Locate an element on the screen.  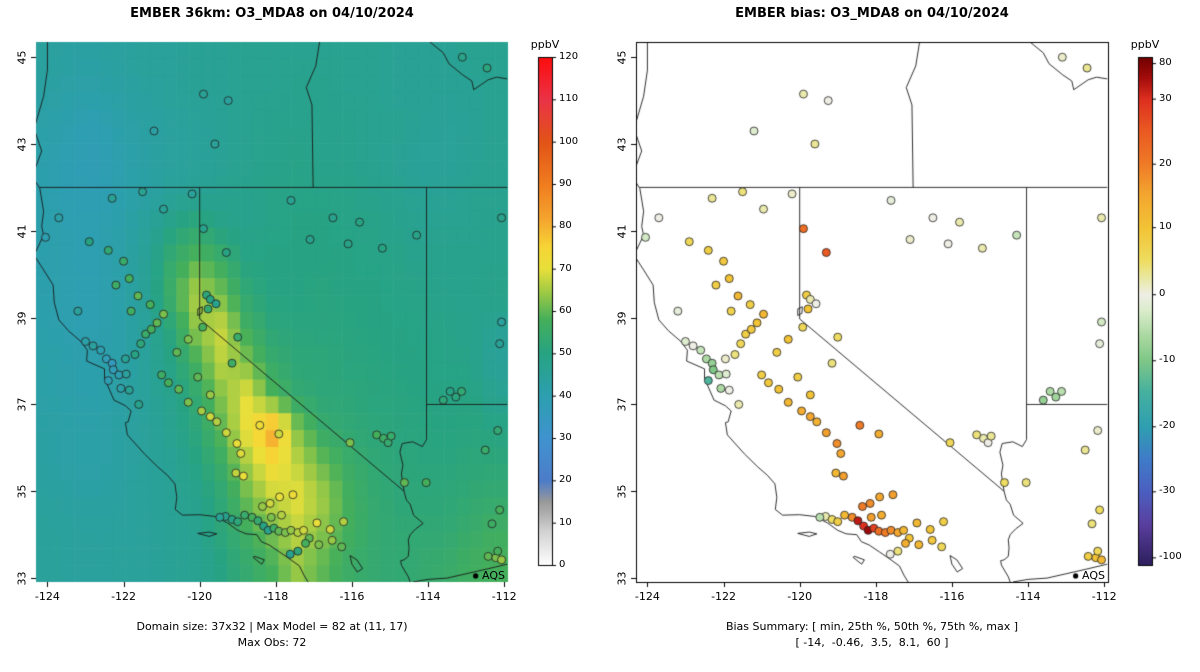
colorbar-tick-label: 60 is located at coordinates (565, 310).